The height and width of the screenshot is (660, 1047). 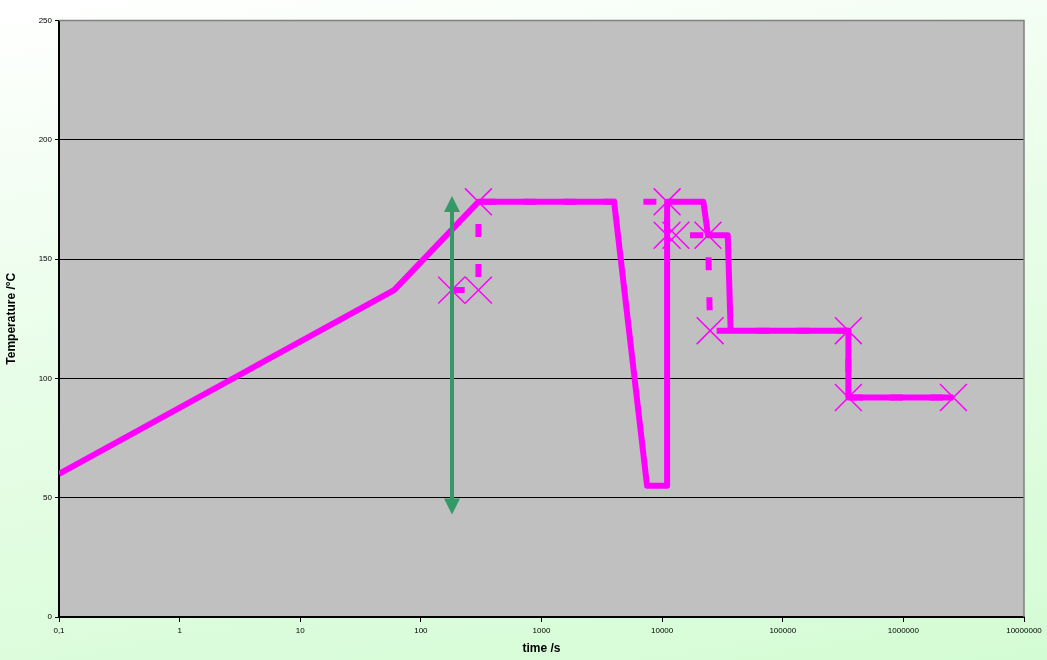 What do you see at coordinates (421, 630) in the screenshot?
I see `x-tick-label: 100` at bounding box center [421, 630].